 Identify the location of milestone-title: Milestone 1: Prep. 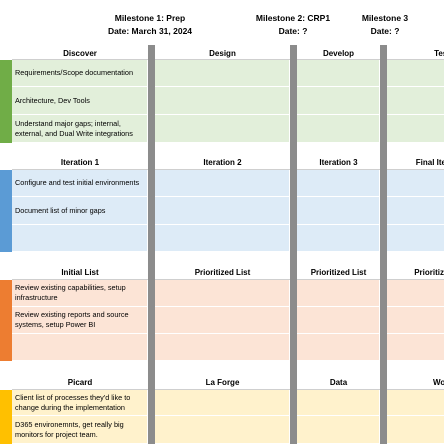
(150, 18).